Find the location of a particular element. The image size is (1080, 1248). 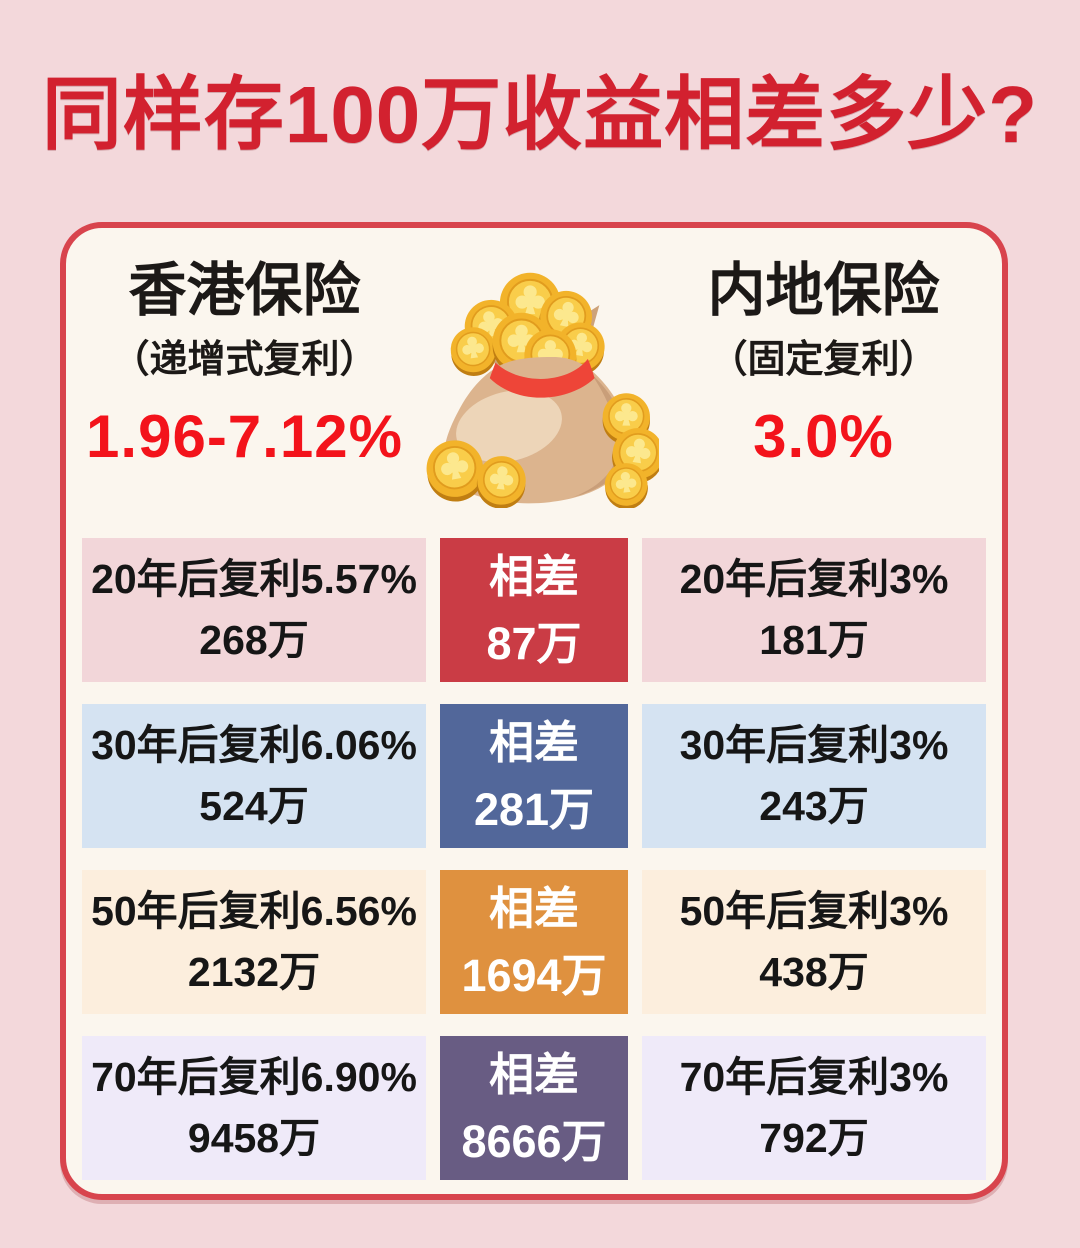

difference-label-30y: 相差 is located at coordinates (533, 742).